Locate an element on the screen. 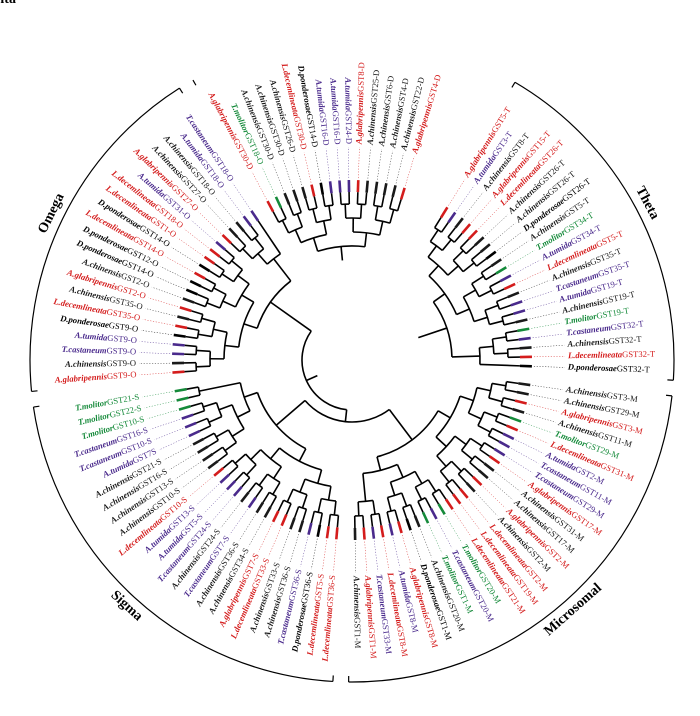 This screenshot has width=700, height=716. leaf-gene: GST32-T is located at coordinates (627, 325).